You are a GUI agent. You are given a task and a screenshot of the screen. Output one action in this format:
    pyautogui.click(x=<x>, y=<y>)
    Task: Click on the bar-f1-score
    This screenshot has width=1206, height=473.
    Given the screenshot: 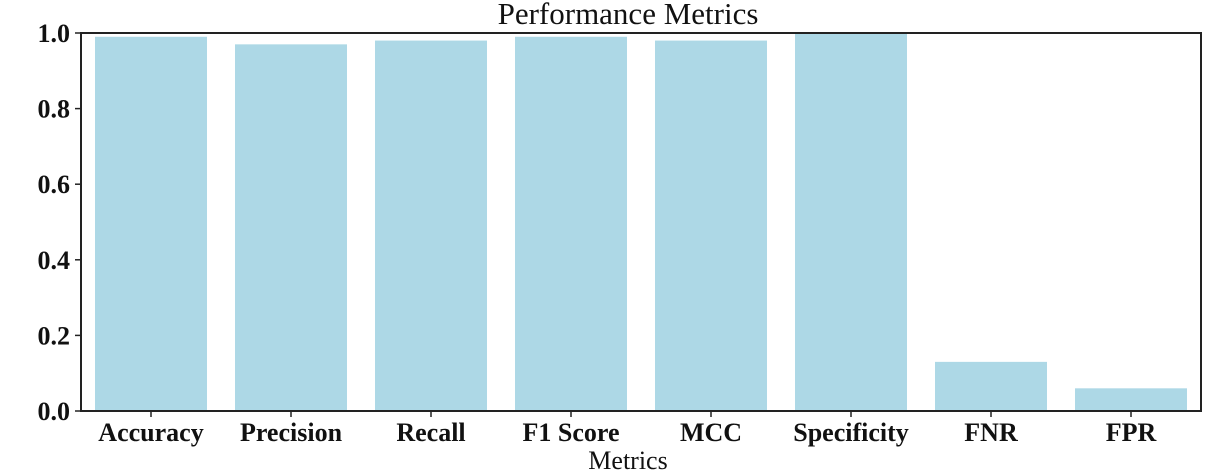 What is the action you would take?
    pyautogui.click(x=571, y=223)
    